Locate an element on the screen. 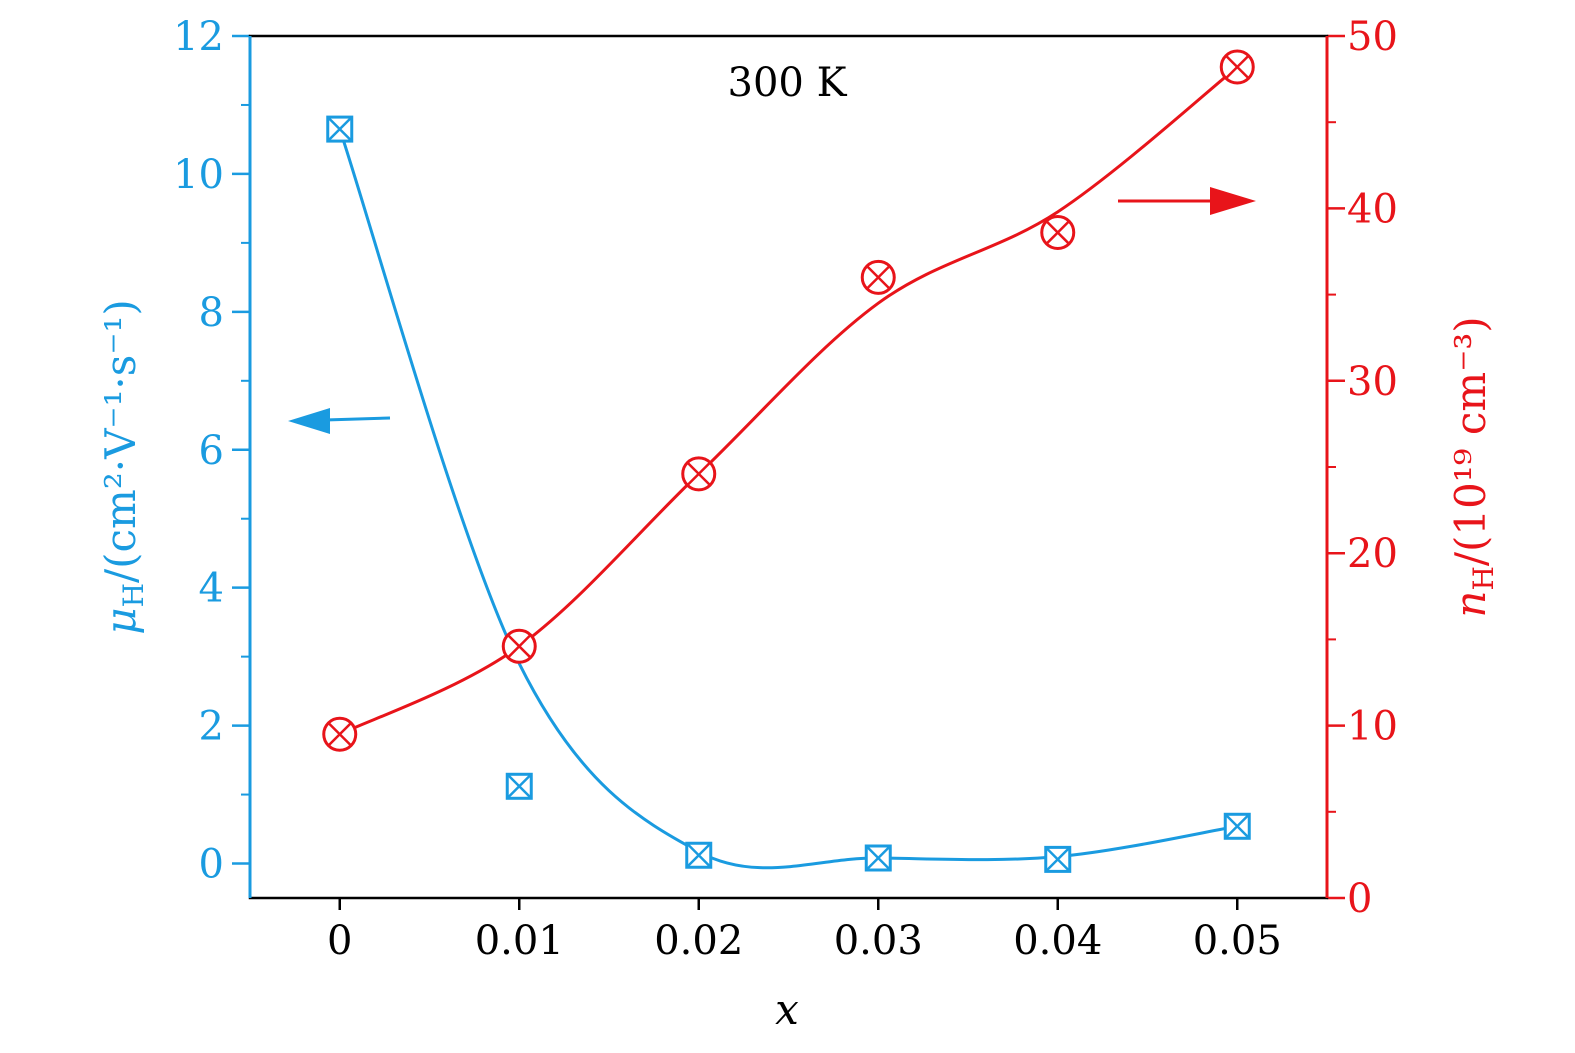 This screenshot has width=1575, height=1053. y-right-tick-label: 30 is located at coordinates (1372, 382).